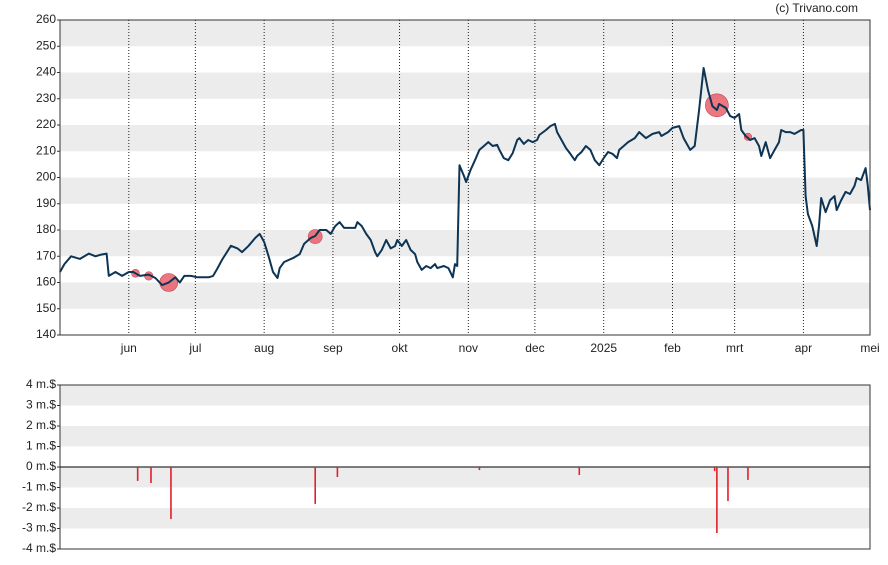 This screenshot has width=888, height=565. Describe the element at coordinates (46, 255) in the screenshot. I see `y-tick-label: 170` at that location.